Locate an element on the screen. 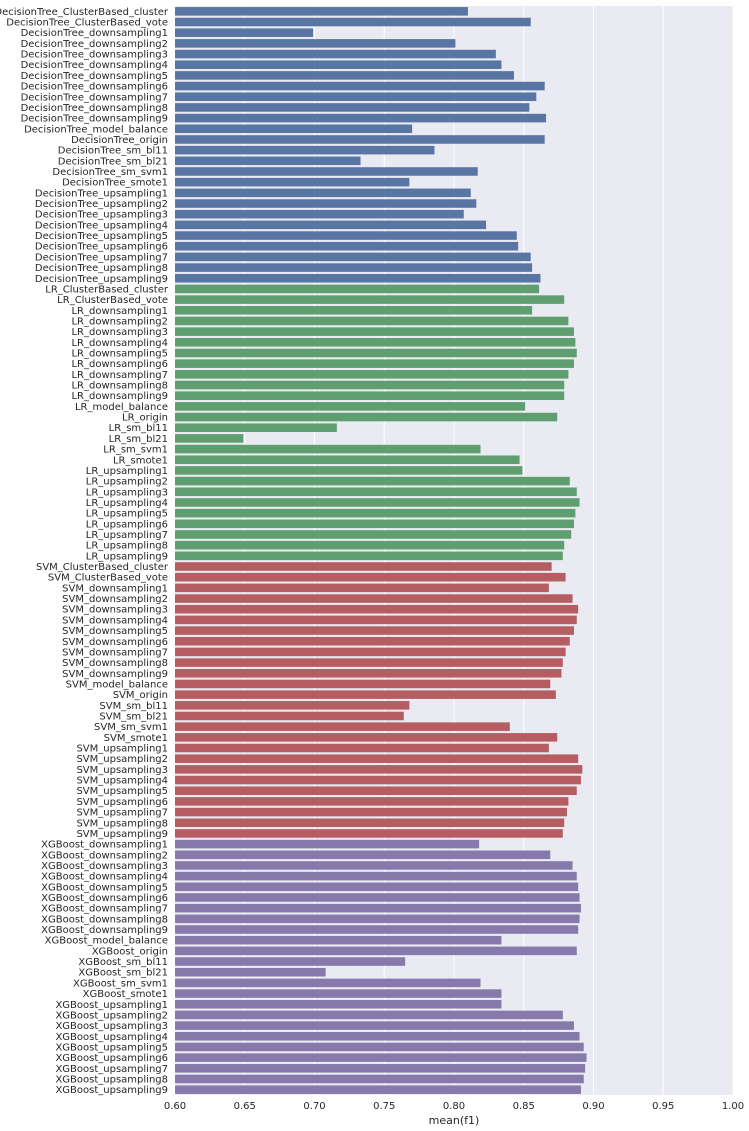 Image resolution: width=749 pixels, height=1131 pixels. category-label: DecisionTree_downsampling9 is located at coordinates (94, 119).